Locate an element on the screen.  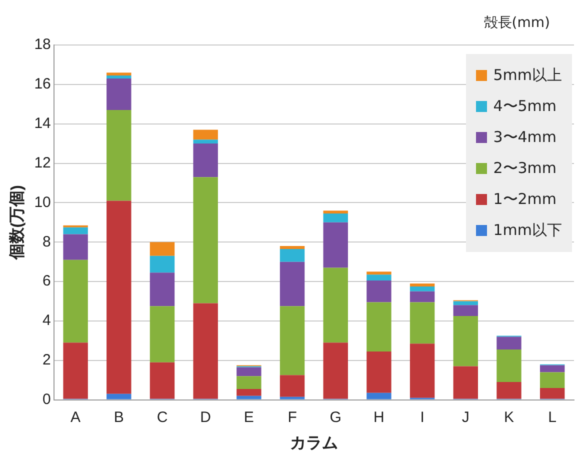
y-tick-label: 12 is located at coordinates (42, 163).